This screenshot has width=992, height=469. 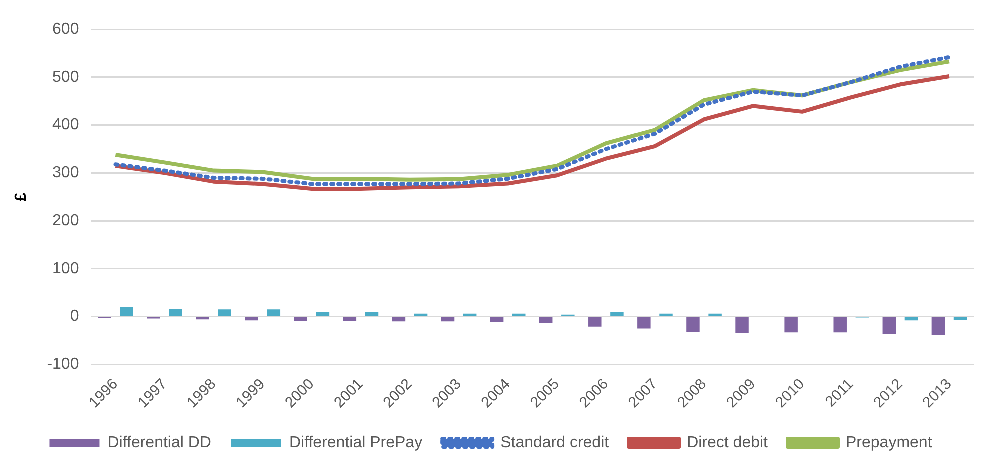 What do you see at coordinates (728, 443) in the screenshot?
I see `legend-label: Direct debit` at bounding box center [728, 443].